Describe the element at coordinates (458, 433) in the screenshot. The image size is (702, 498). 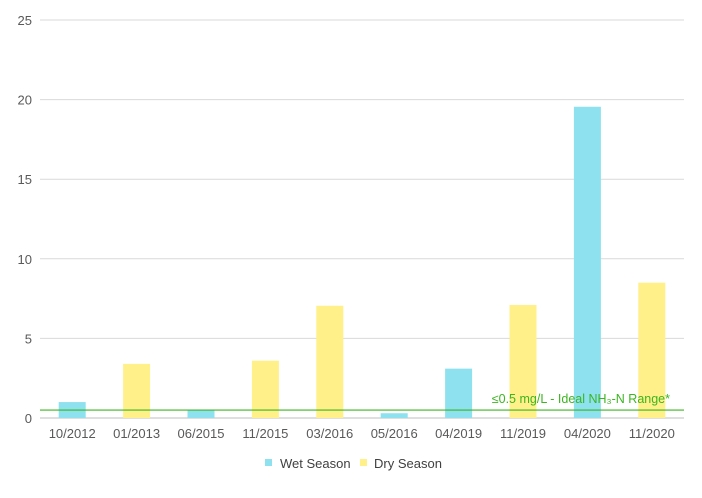
I see `x-tick-label: 04/2019` at that location.